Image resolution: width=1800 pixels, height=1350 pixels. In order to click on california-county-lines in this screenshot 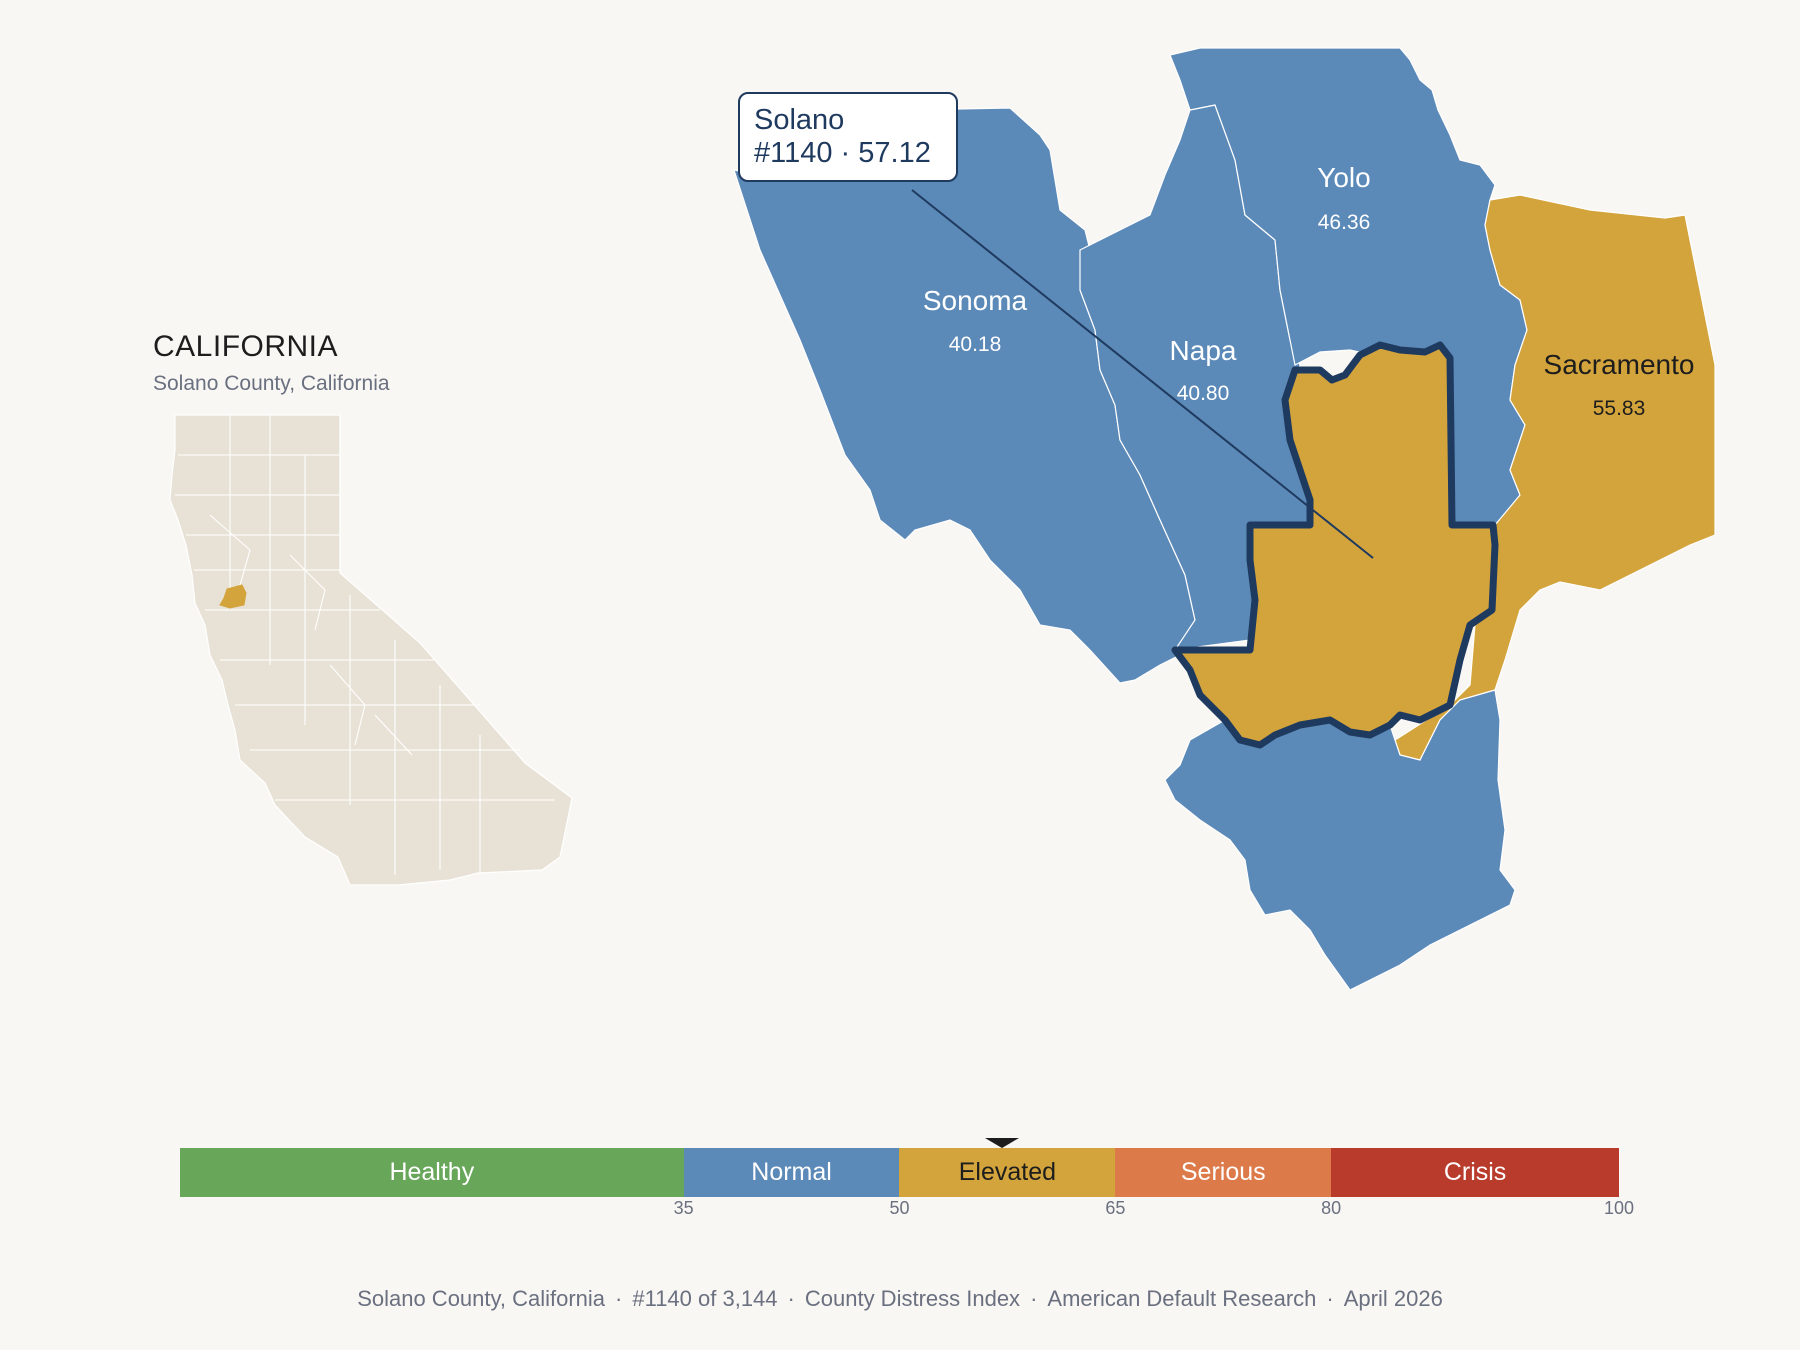, I will do `click(365, 645)`.